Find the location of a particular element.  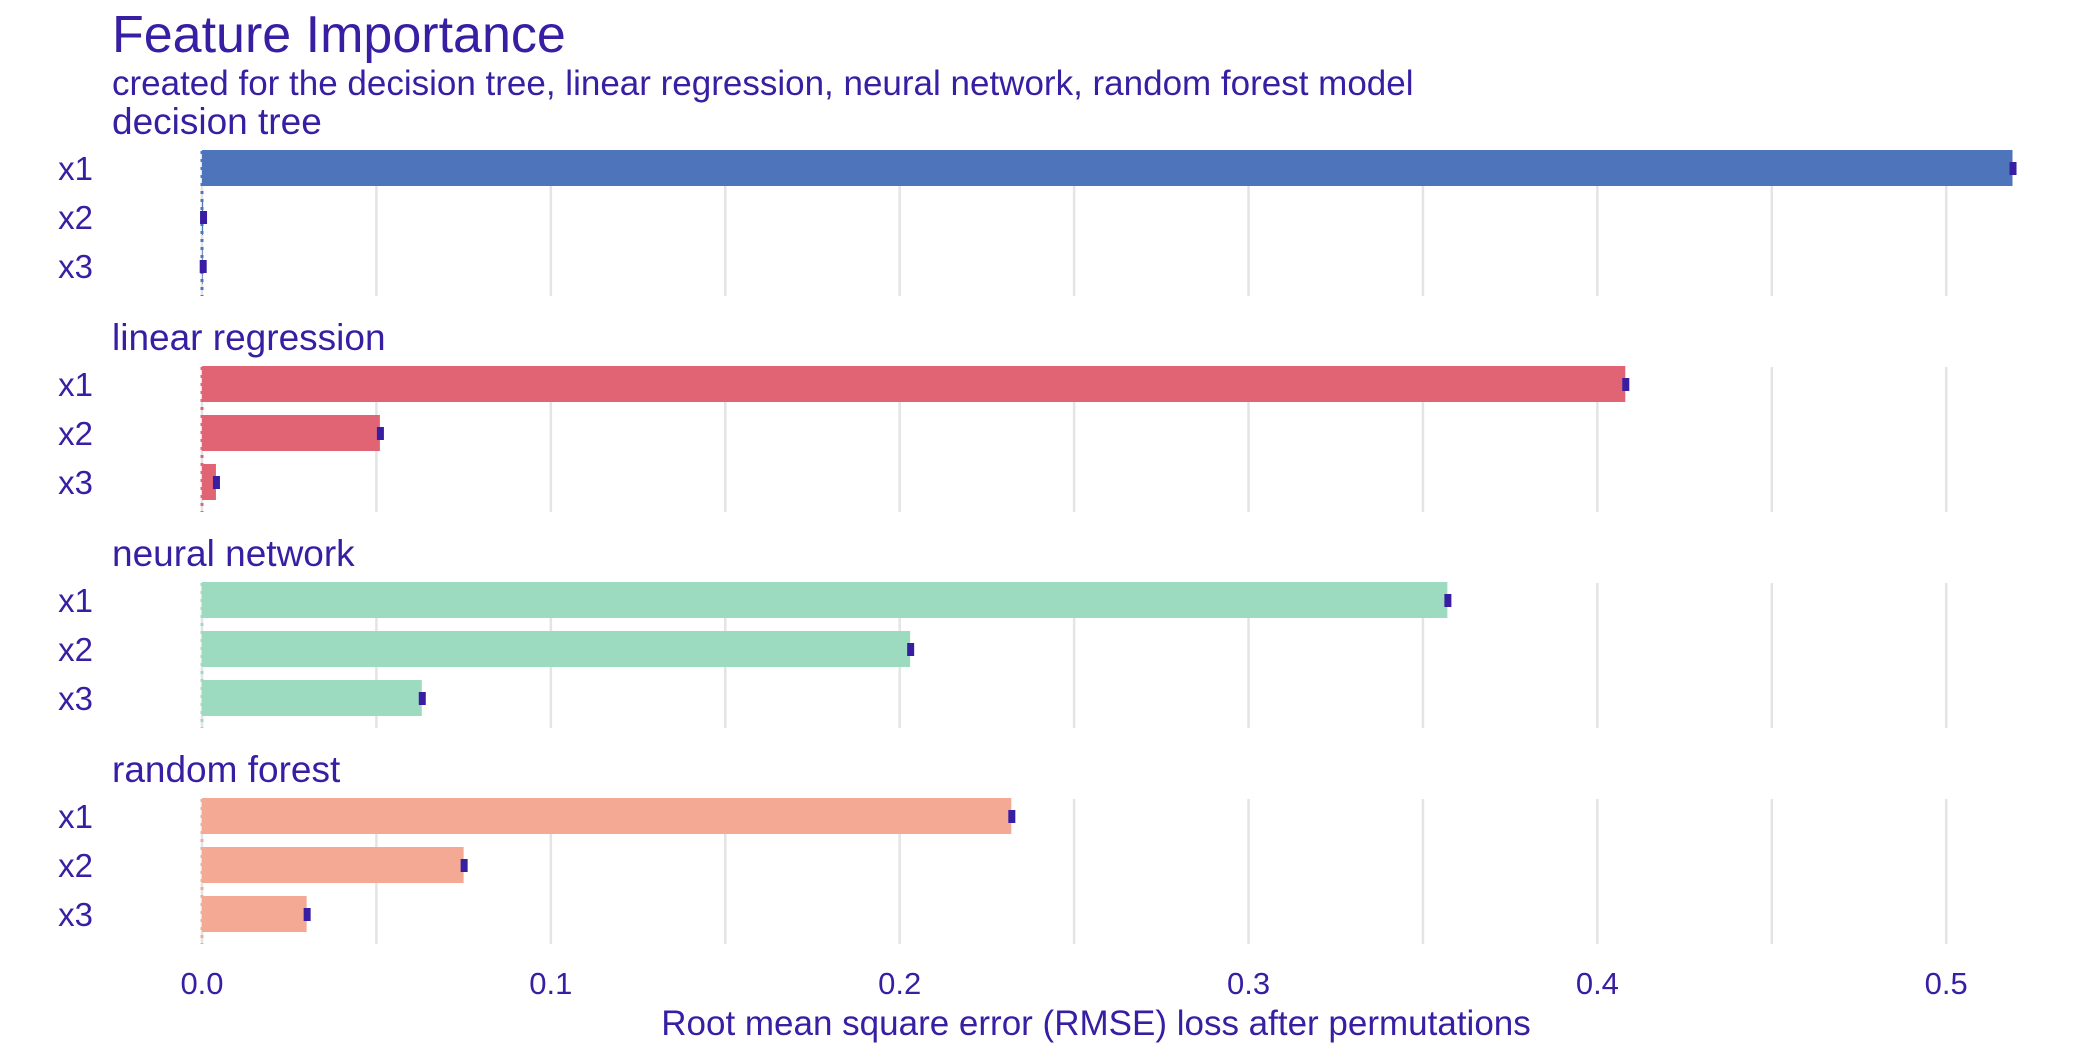

x-tick-label: 0.1 is located at coordinates (550, 983).